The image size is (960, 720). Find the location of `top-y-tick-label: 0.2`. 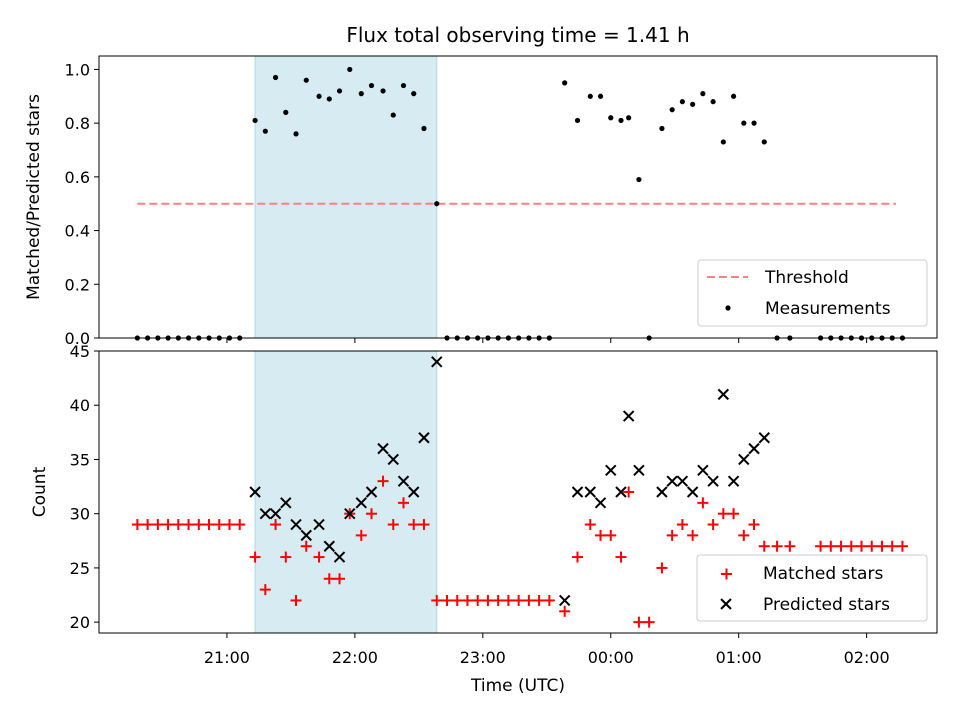

top-y-tick-label: 0.2 is located at coordinates (77, 284).